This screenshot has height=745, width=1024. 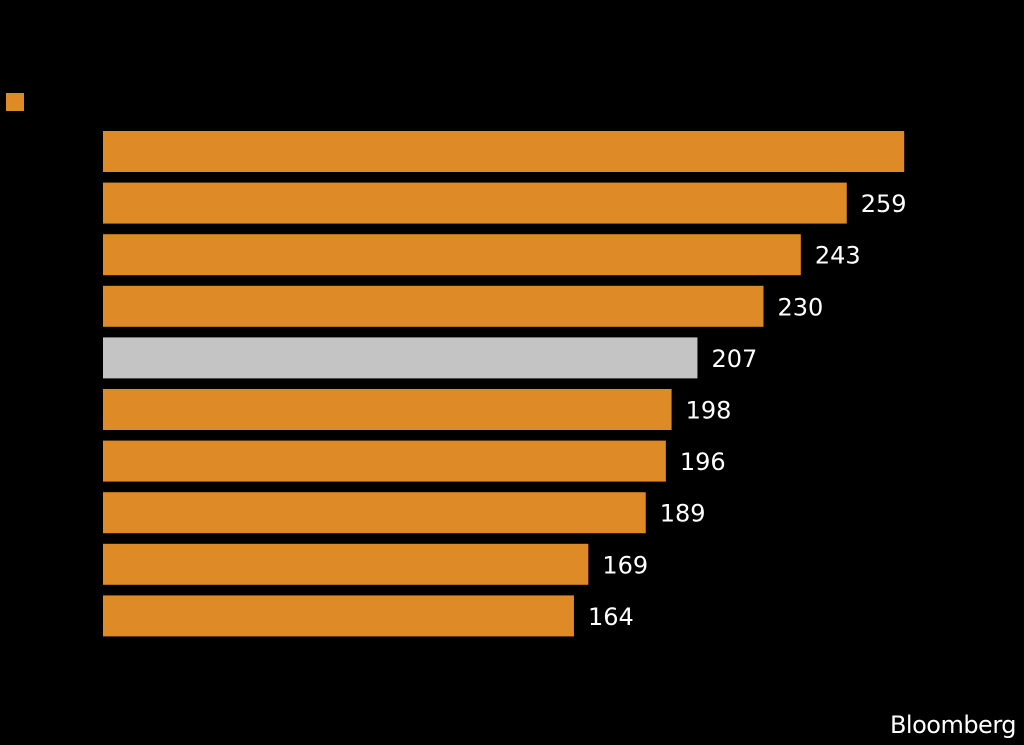 What do you see at coordinates (884, 204) in the screenshot?
I see `bar-value-label-2: 259` at bounding box center [884, 204].